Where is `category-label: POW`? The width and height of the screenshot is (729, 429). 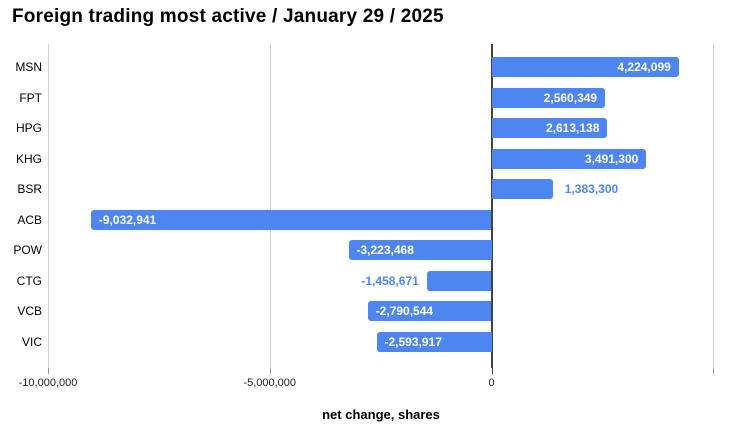 category-label: POW is located at coordinates (27, 250).